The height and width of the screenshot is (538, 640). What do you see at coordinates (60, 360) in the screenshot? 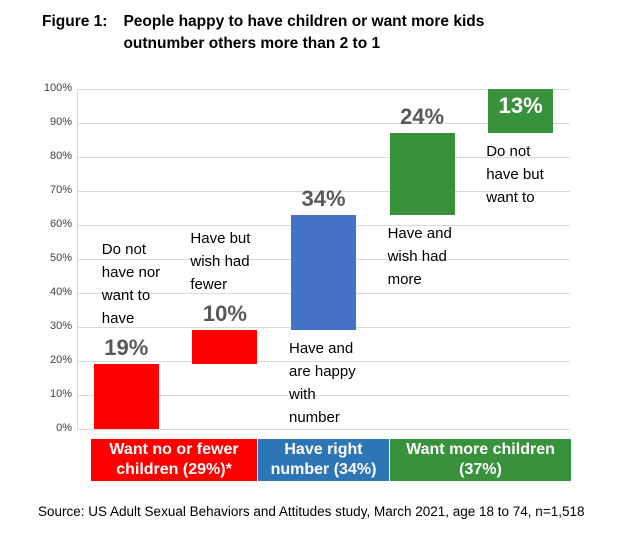
I see `y-axis-tick-label: 20%` at bounding box center [60, 360].